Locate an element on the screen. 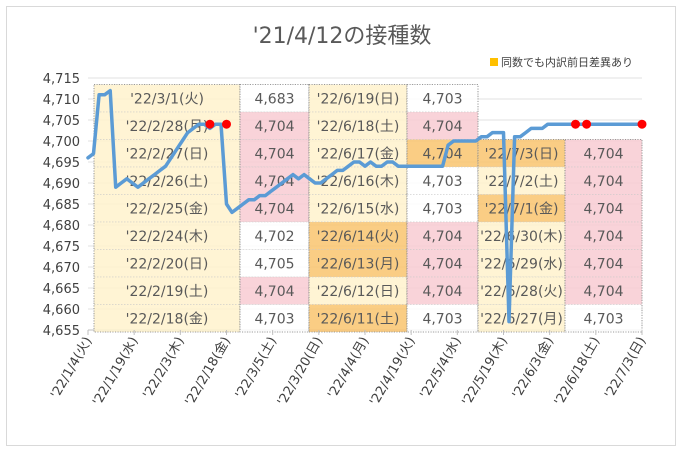  y-tick-label: 4,685 is located at coordinates (61, 205).